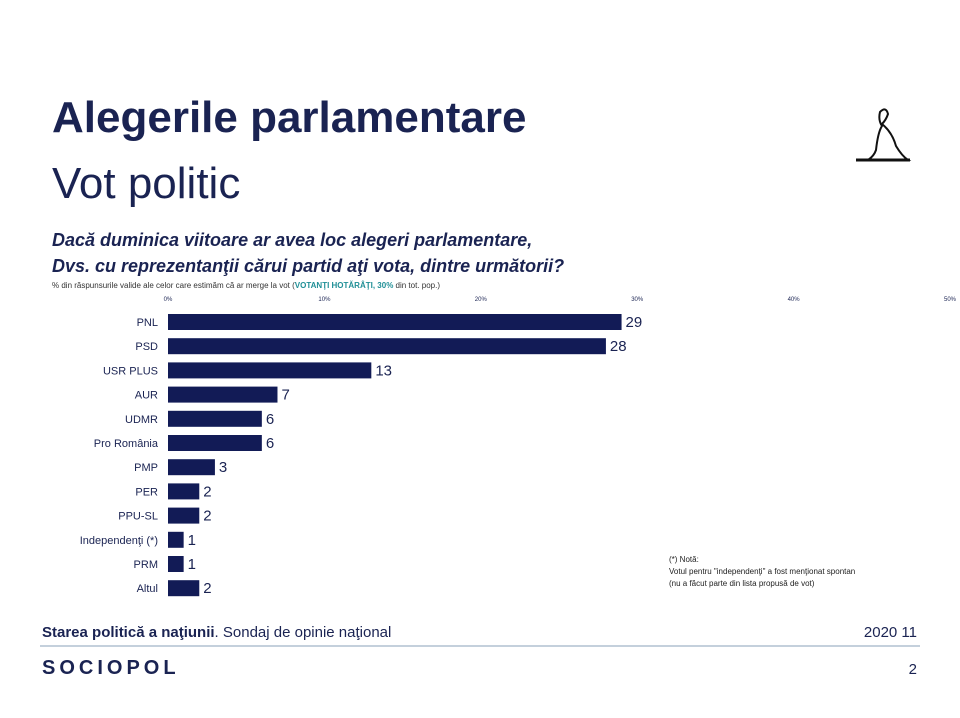 This screenshot has width=960, height=718. What do you see at coordinates (416, 285) in the screenshot?
I see `subtitle-part: din tot. pop.)` at bounding box center [416, 285].